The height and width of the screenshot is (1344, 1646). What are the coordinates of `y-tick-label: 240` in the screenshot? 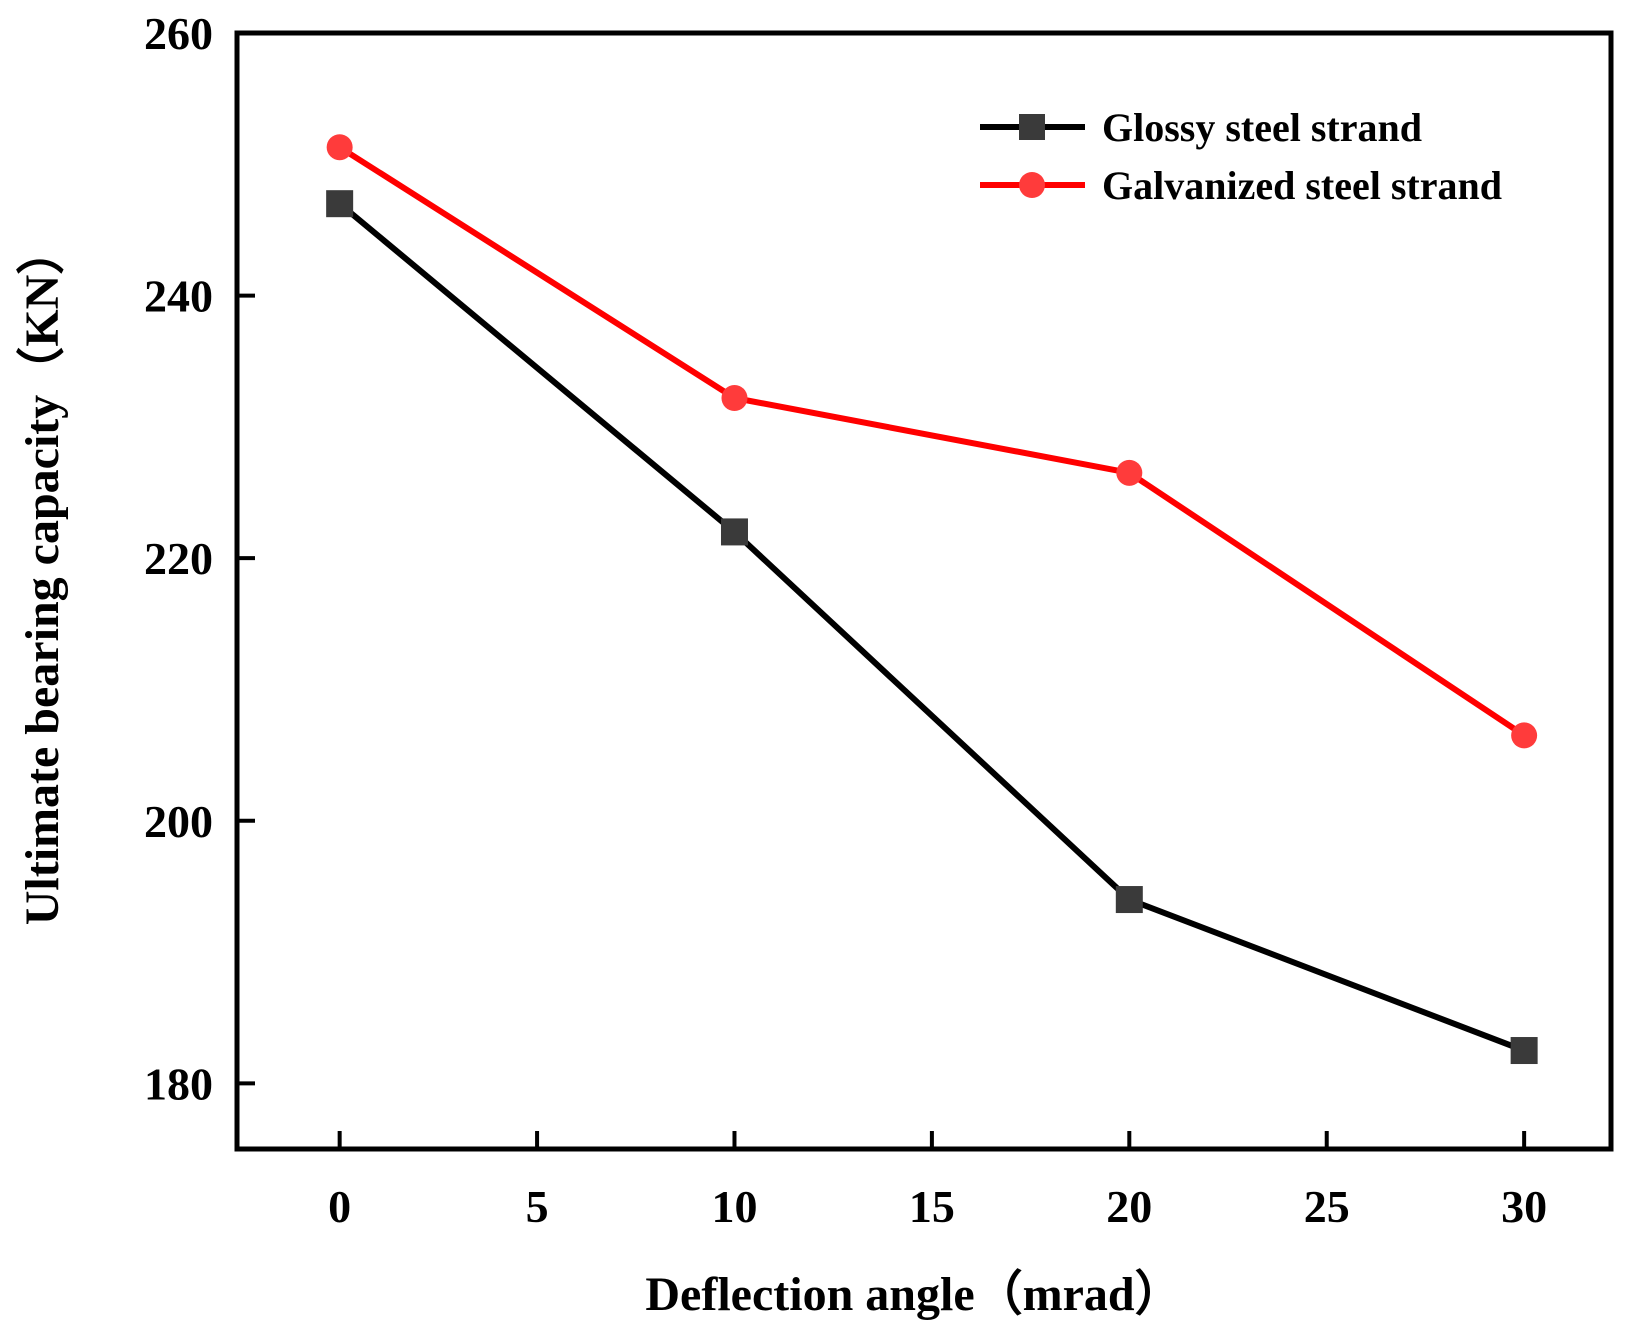 It's located at (178, 296).